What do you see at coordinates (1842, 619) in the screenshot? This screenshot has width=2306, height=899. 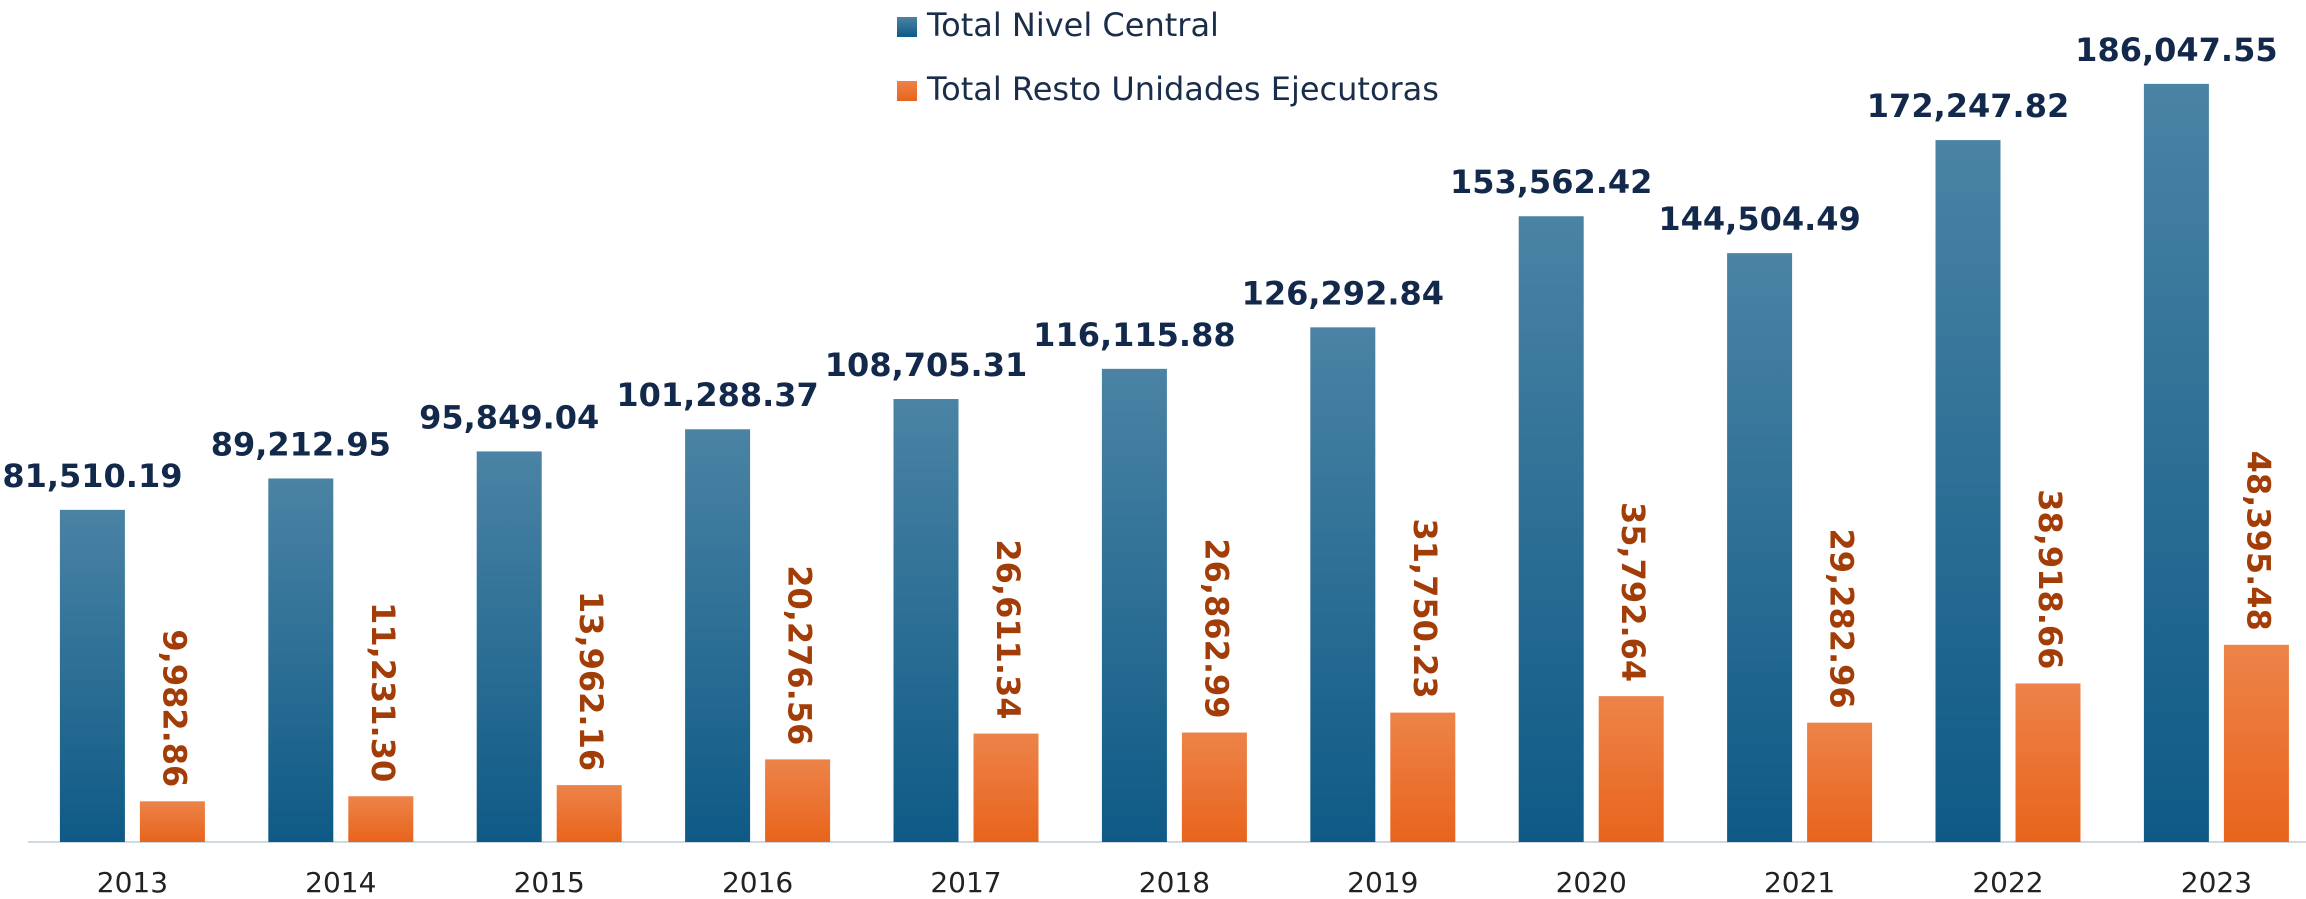 I see `data-label: 29,282.96` at bounding box center [1842, 619].